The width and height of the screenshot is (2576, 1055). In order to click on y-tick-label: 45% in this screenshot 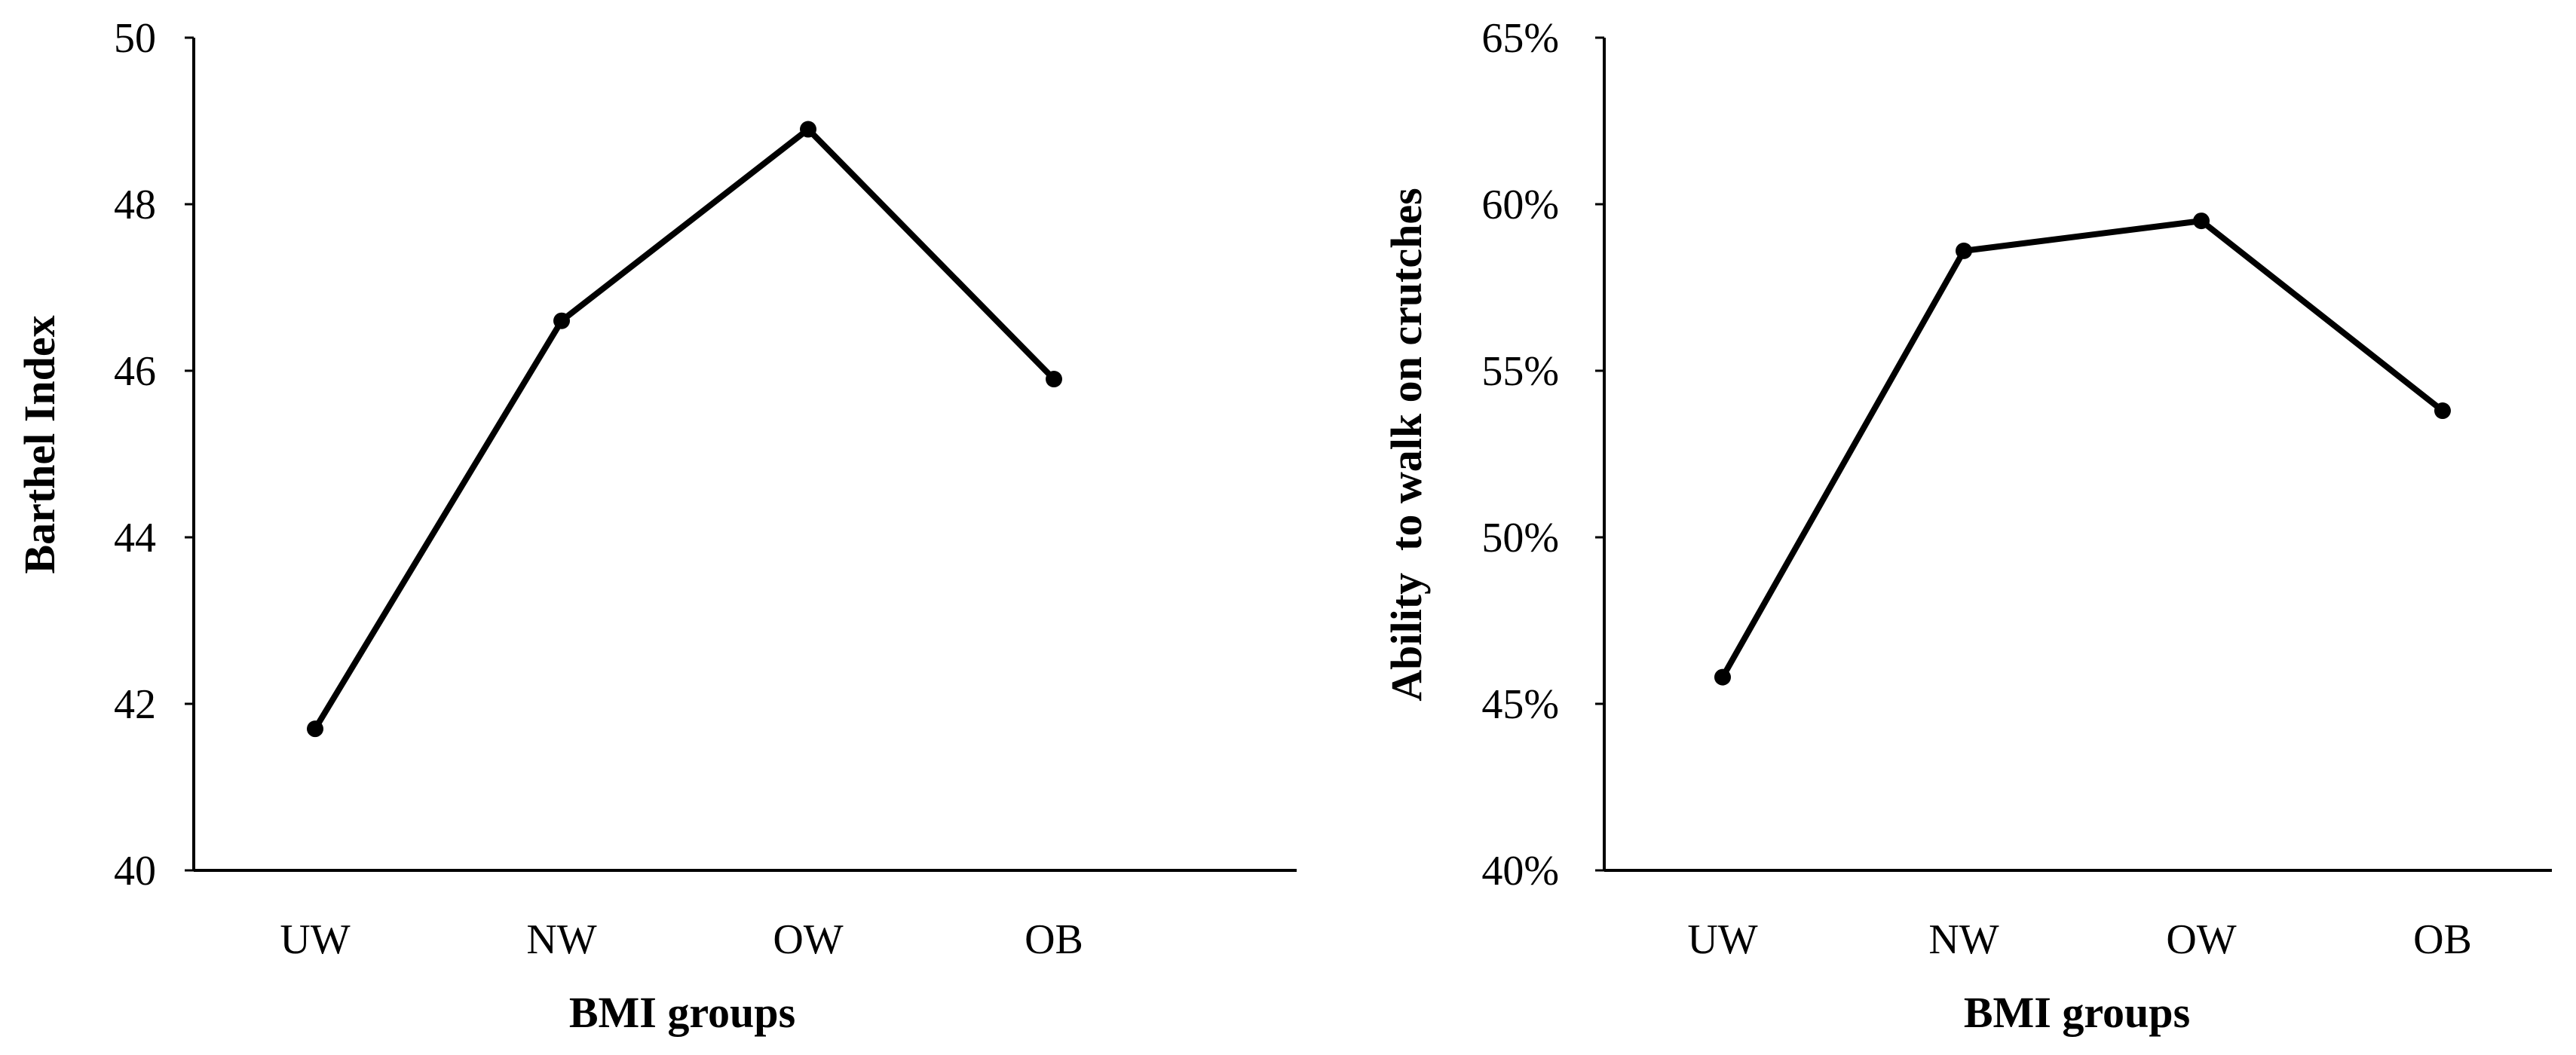, I will do `click(1520, 704)`.